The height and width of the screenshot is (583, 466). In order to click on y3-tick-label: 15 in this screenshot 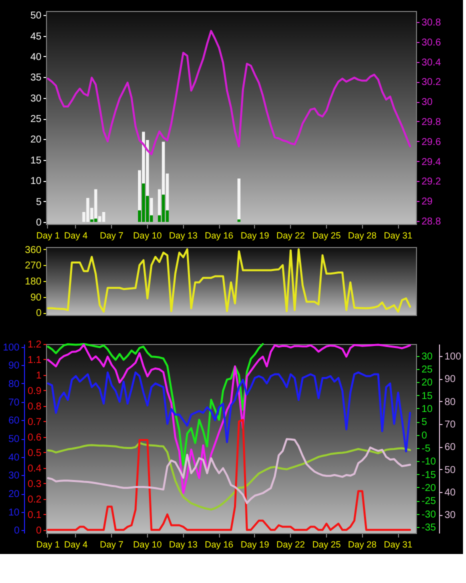, I will do `click(428, 396)`.